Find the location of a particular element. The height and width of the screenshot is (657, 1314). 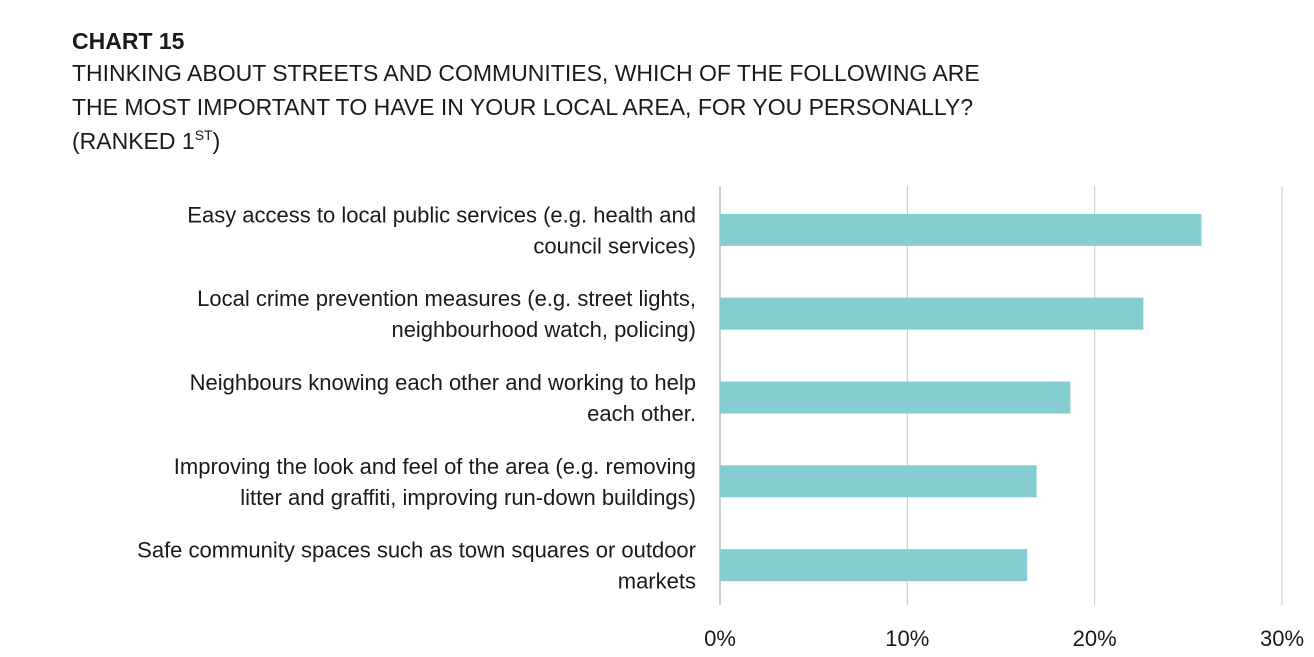

chart-number: CHART 15 is located at coordinates (128, 41).